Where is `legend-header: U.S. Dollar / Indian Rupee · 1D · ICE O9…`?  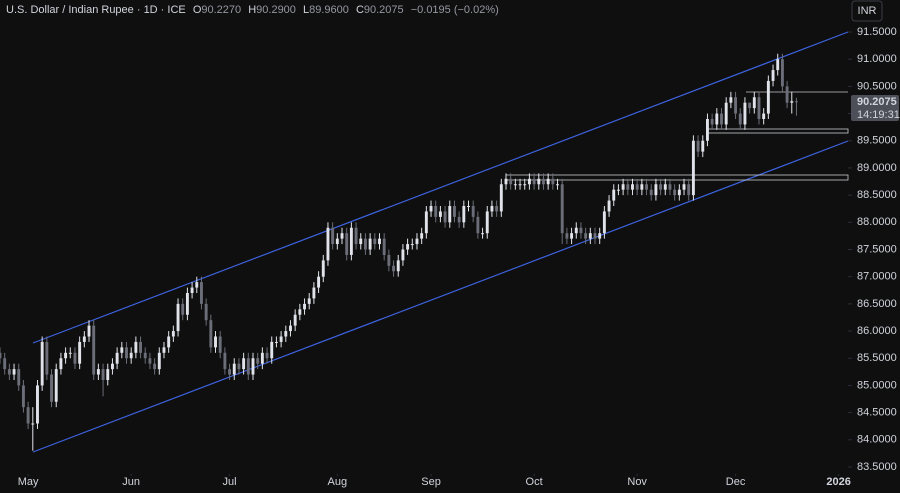 legend-header: U.S. Dollar / Indian Rupee · 1D · ICE O9… is located at coordinates (252, 10).